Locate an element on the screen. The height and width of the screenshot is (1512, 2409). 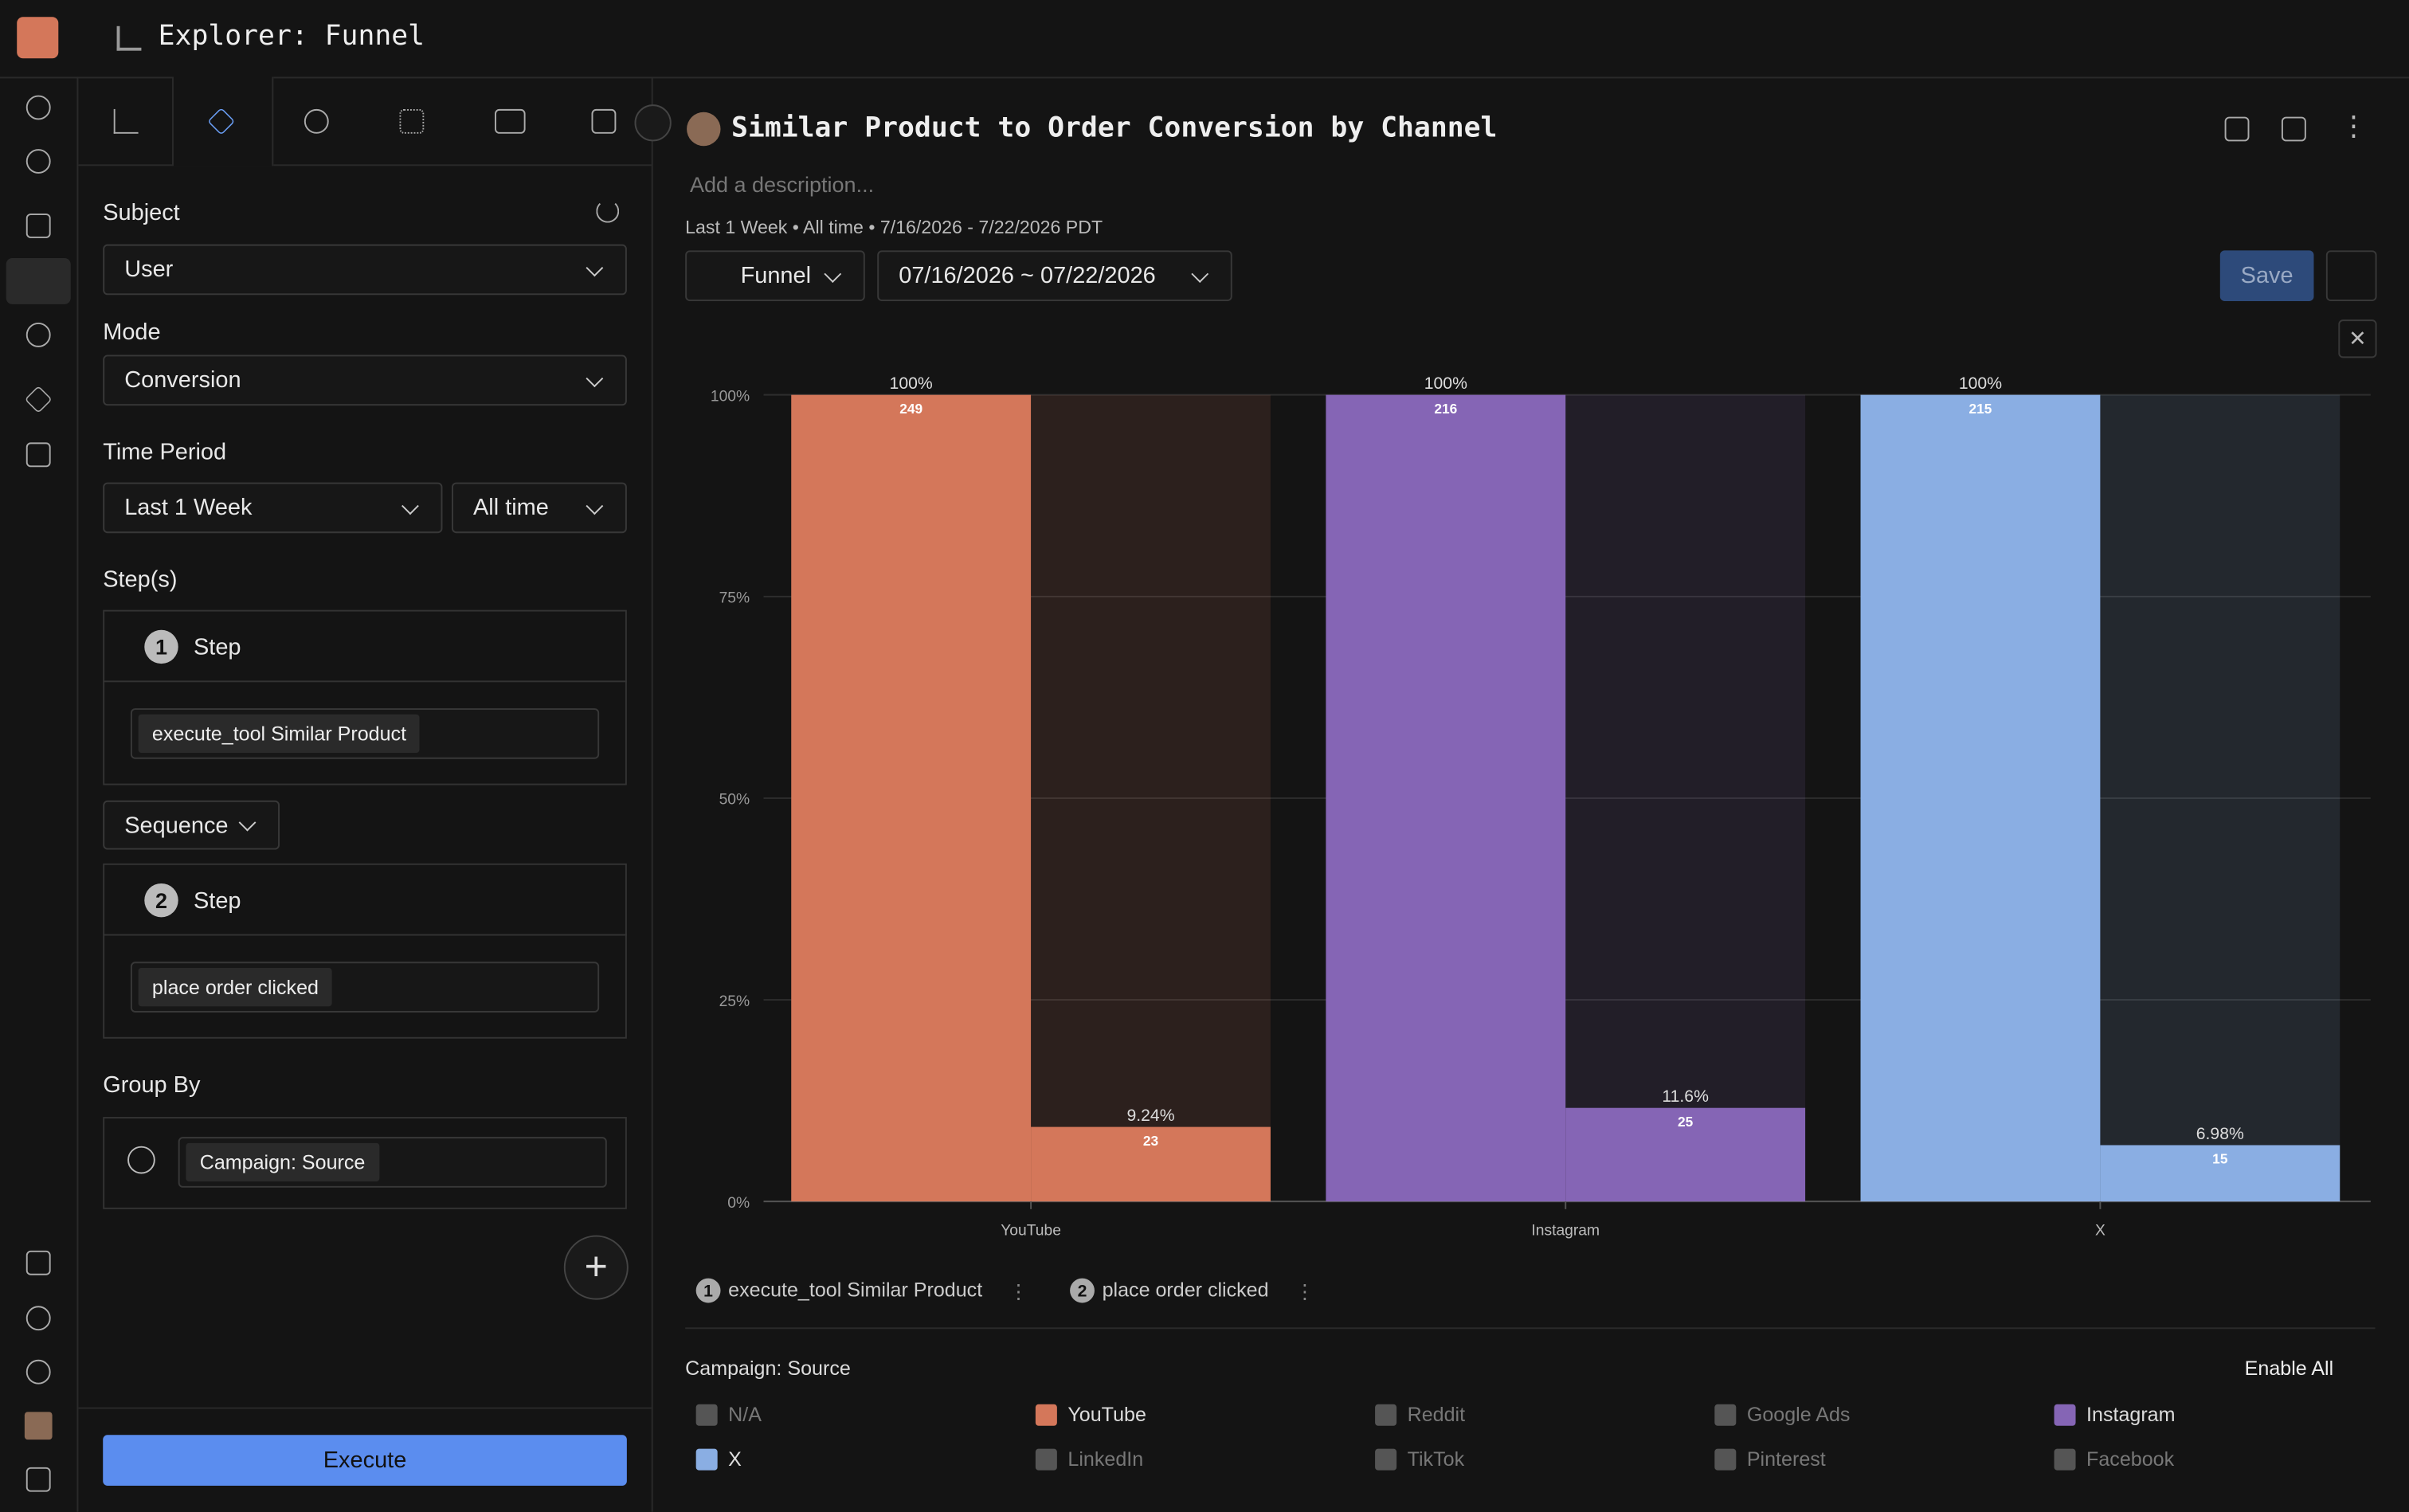
nav-ai is located at coordinates (38, 107).